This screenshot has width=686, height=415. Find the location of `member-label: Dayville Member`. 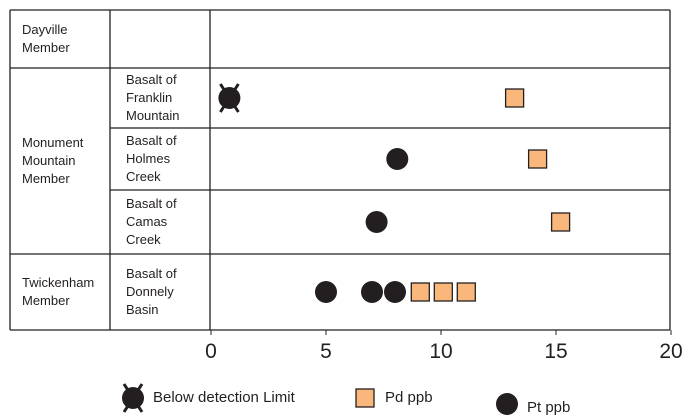

member-label: Dayville Member is located at coordinates (46, 38).